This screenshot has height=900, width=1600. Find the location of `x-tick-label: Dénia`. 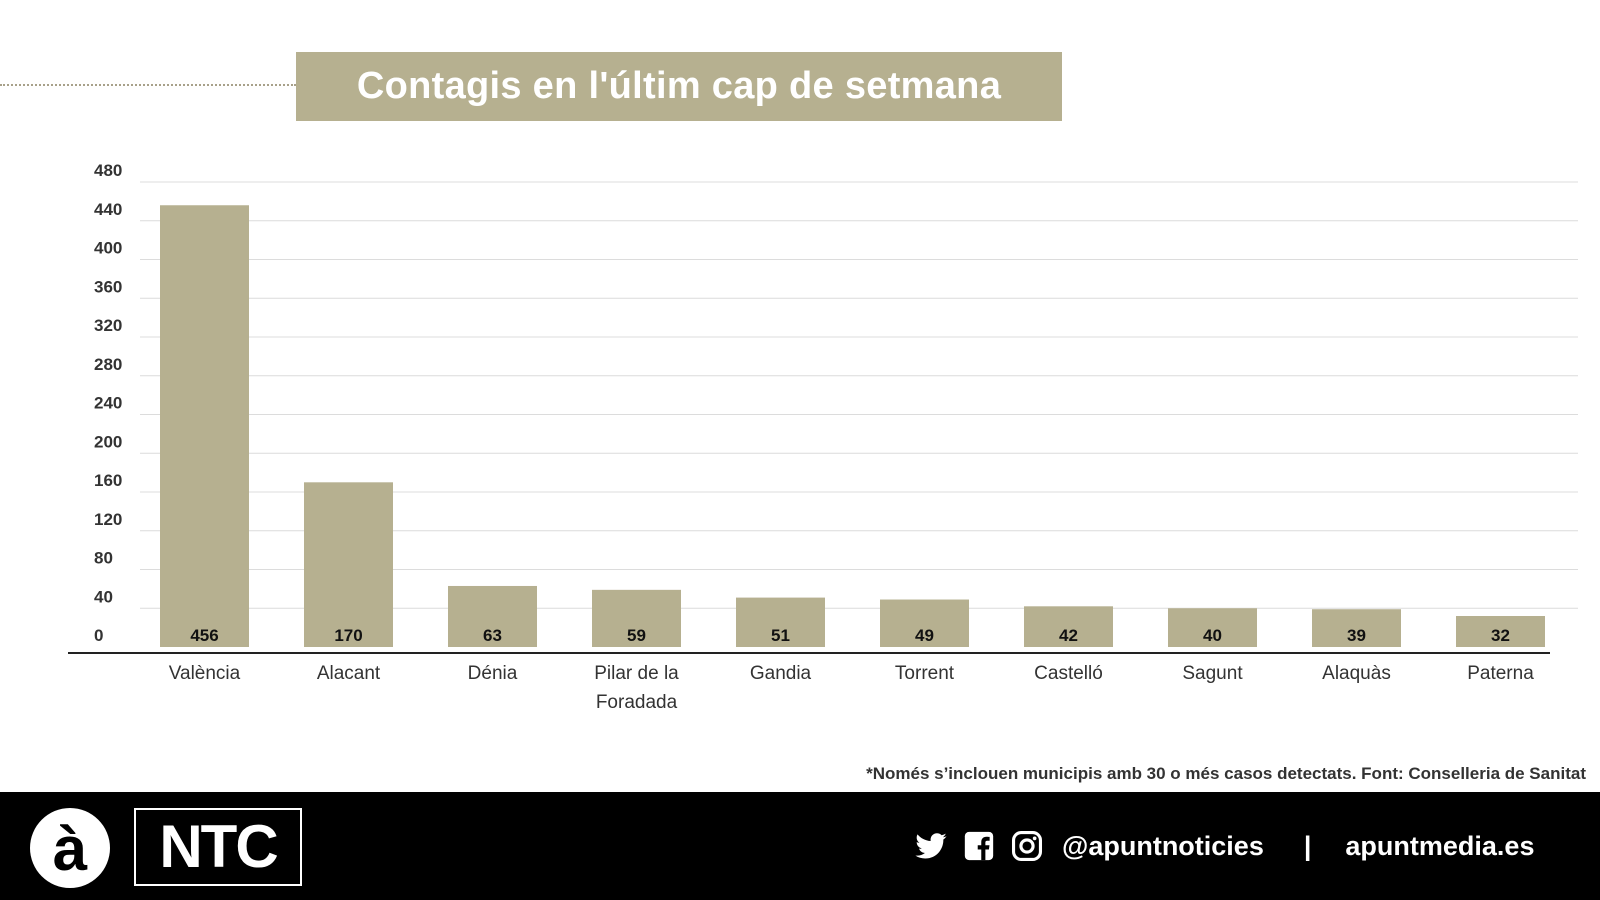

x-tick-label: Dénia is located at coordinates (493, 673).